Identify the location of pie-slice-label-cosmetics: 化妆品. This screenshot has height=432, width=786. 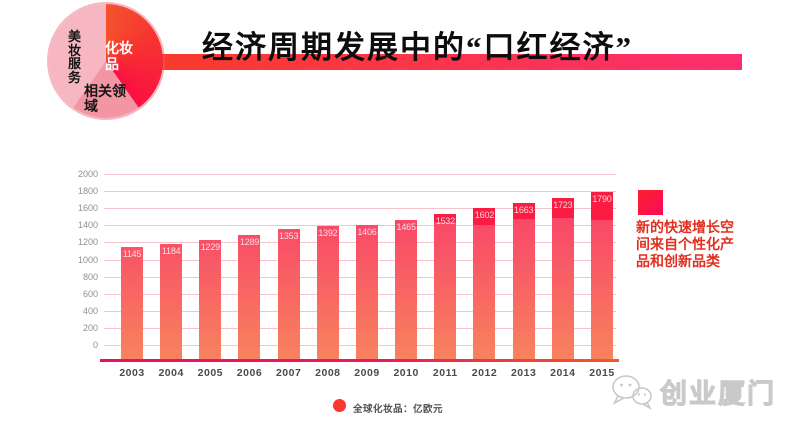
(119, 56).